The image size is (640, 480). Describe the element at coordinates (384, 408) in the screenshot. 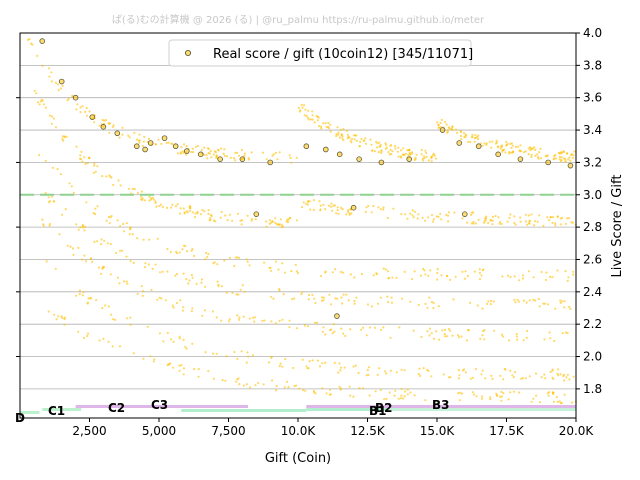

I see `rank-label-b2: B2` at that location.